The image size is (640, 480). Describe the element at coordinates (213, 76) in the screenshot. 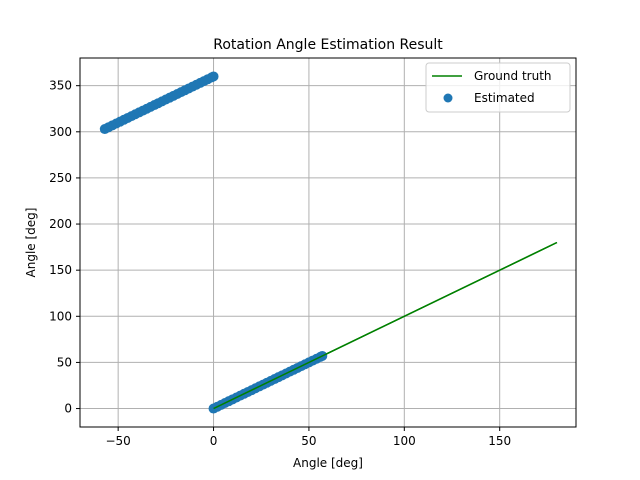

I see `estimated-point` at that location.